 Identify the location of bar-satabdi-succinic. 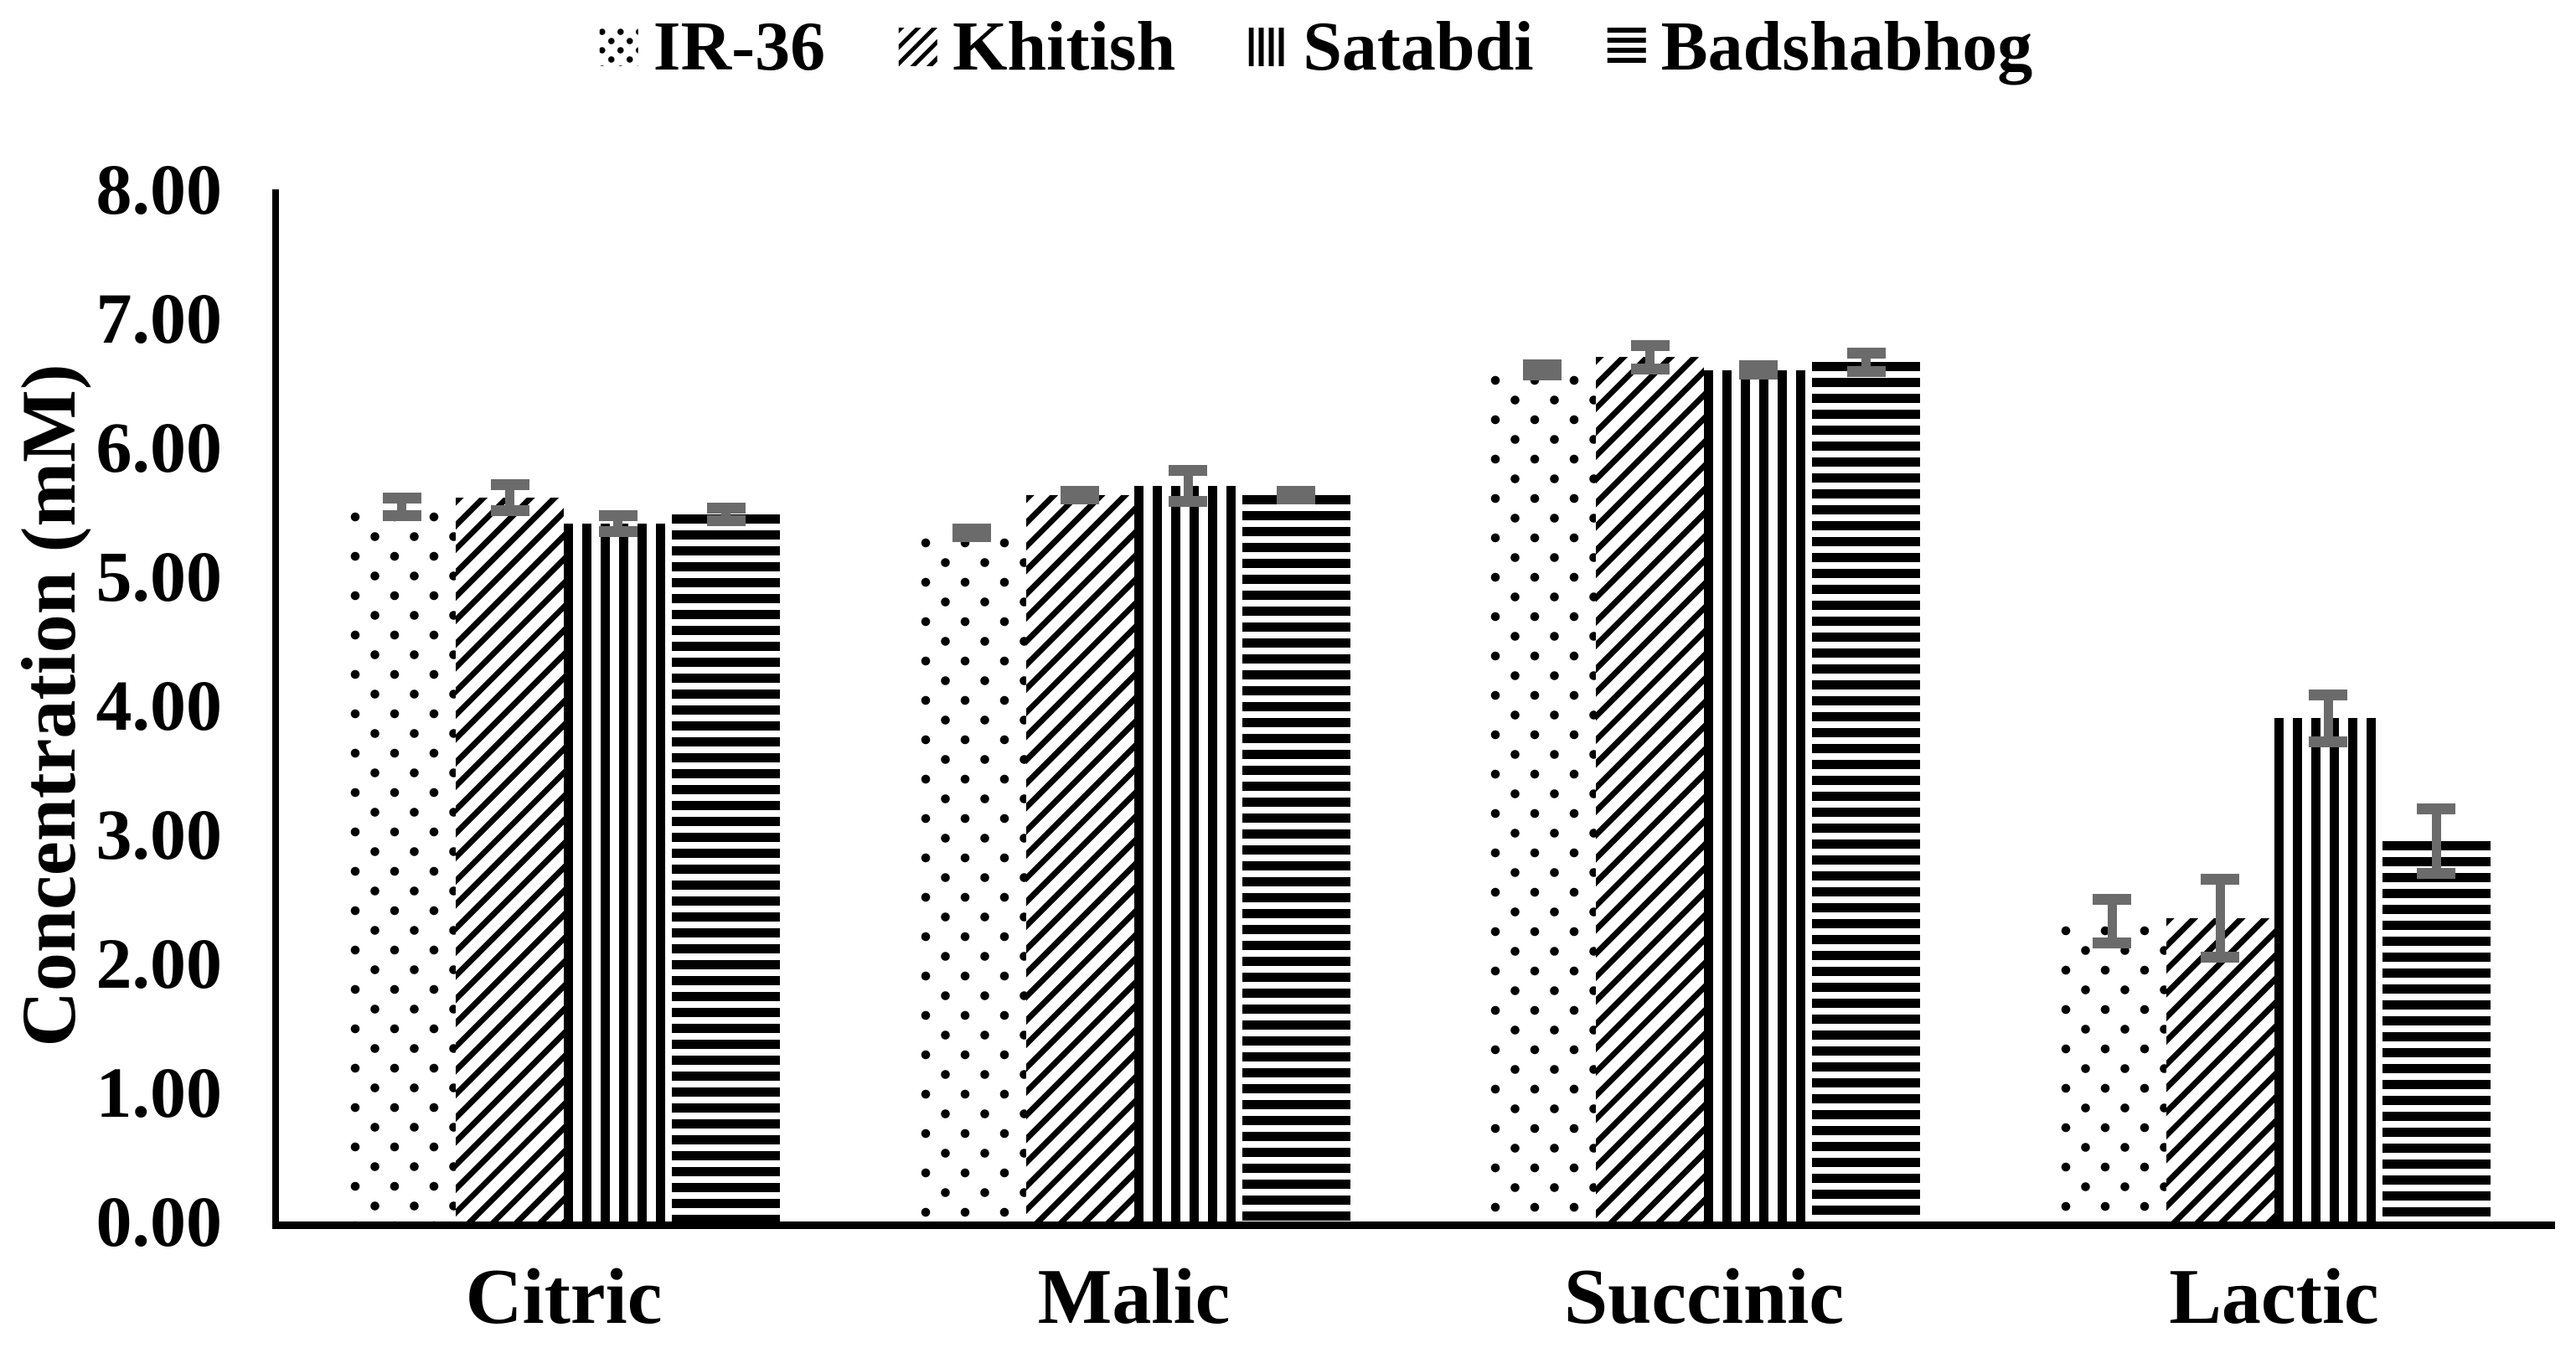
(1758, 795).